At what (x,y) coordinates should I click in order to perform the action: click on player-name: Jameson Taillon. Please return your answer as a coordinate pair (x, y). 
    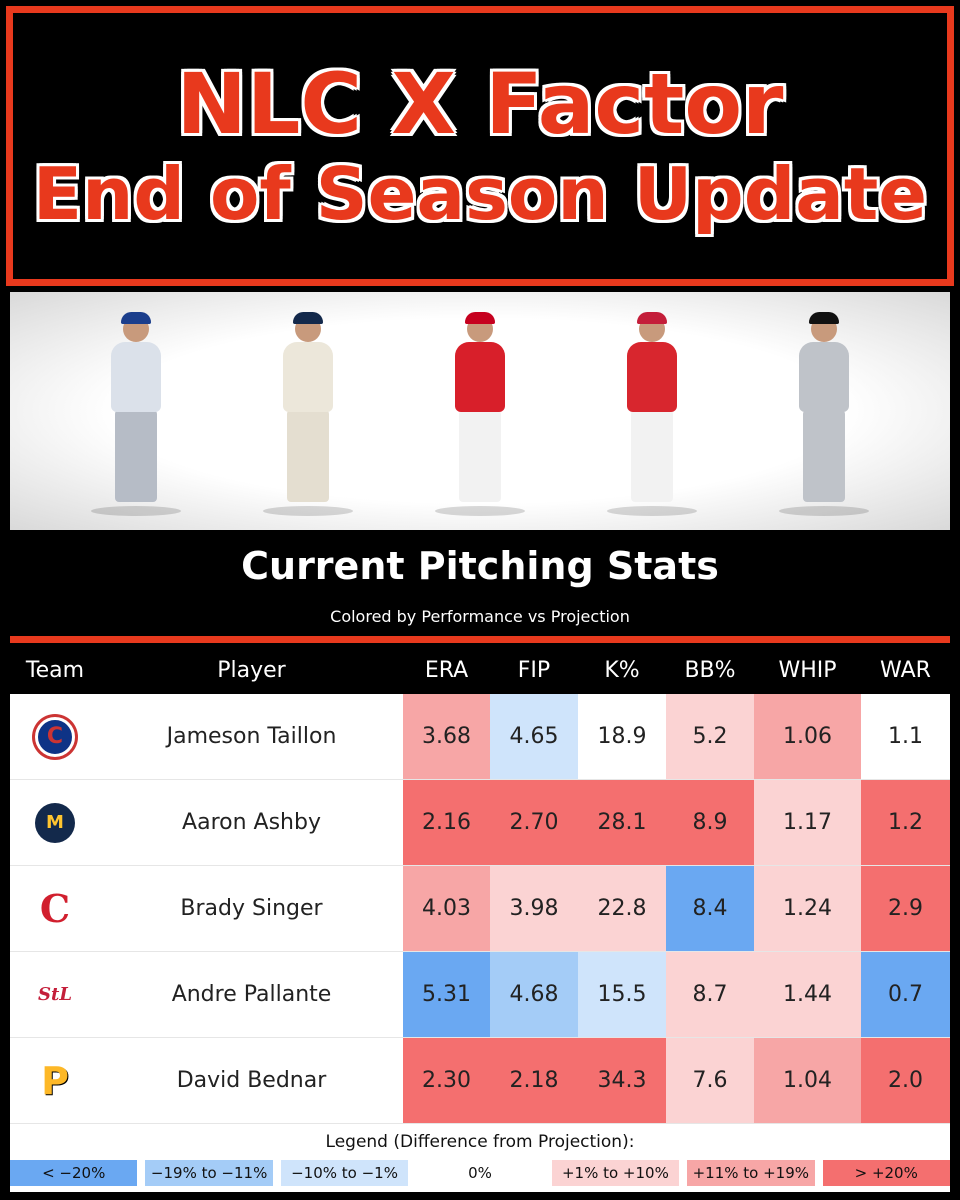
    Looking at the image, I should click on (251, 736).